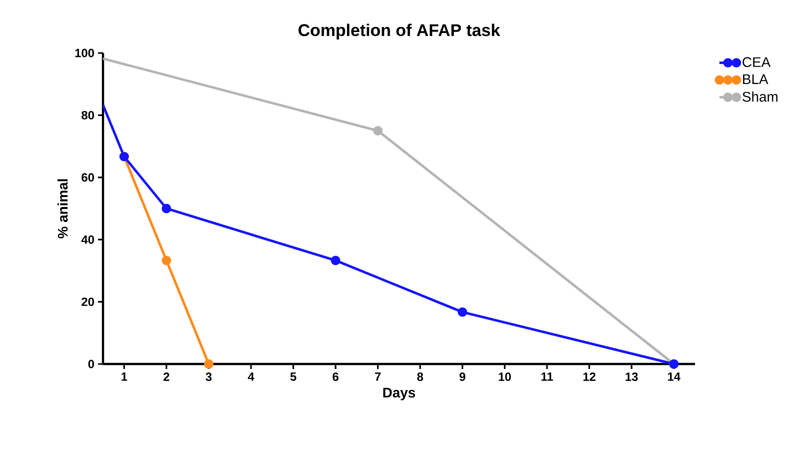  Describe the element at coordinates (87, 239) in the screenshot. I see `y-tick-label: 40` at that location.